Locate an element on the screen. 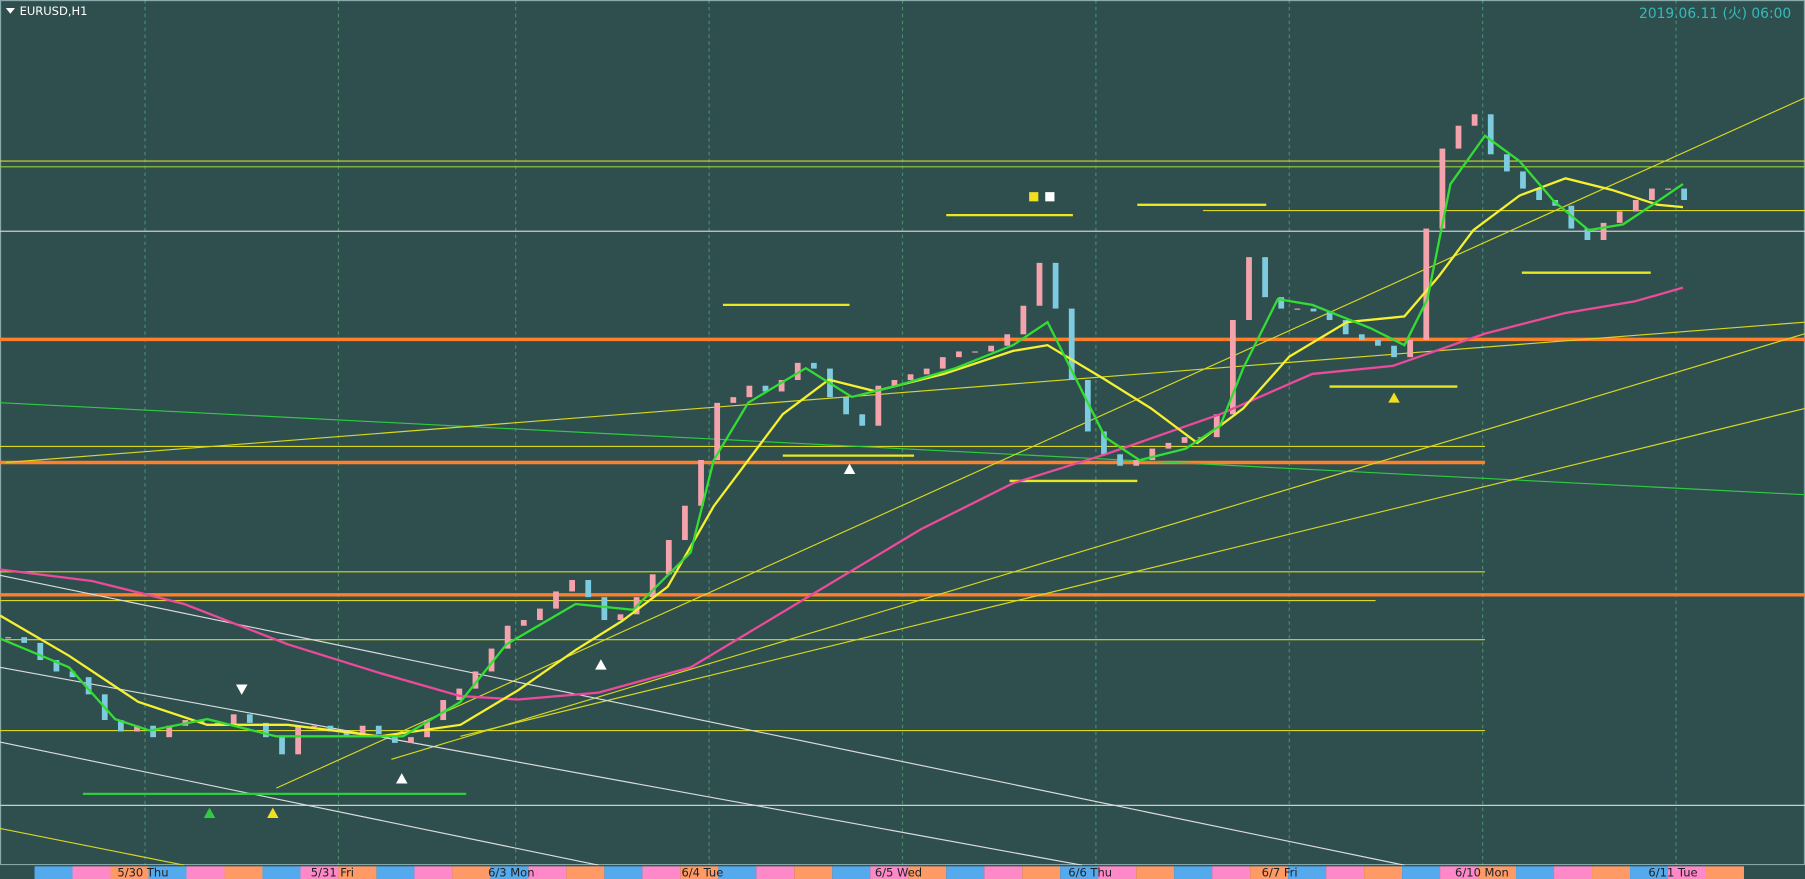  menu-arrow is located at coordinates (10, 11).